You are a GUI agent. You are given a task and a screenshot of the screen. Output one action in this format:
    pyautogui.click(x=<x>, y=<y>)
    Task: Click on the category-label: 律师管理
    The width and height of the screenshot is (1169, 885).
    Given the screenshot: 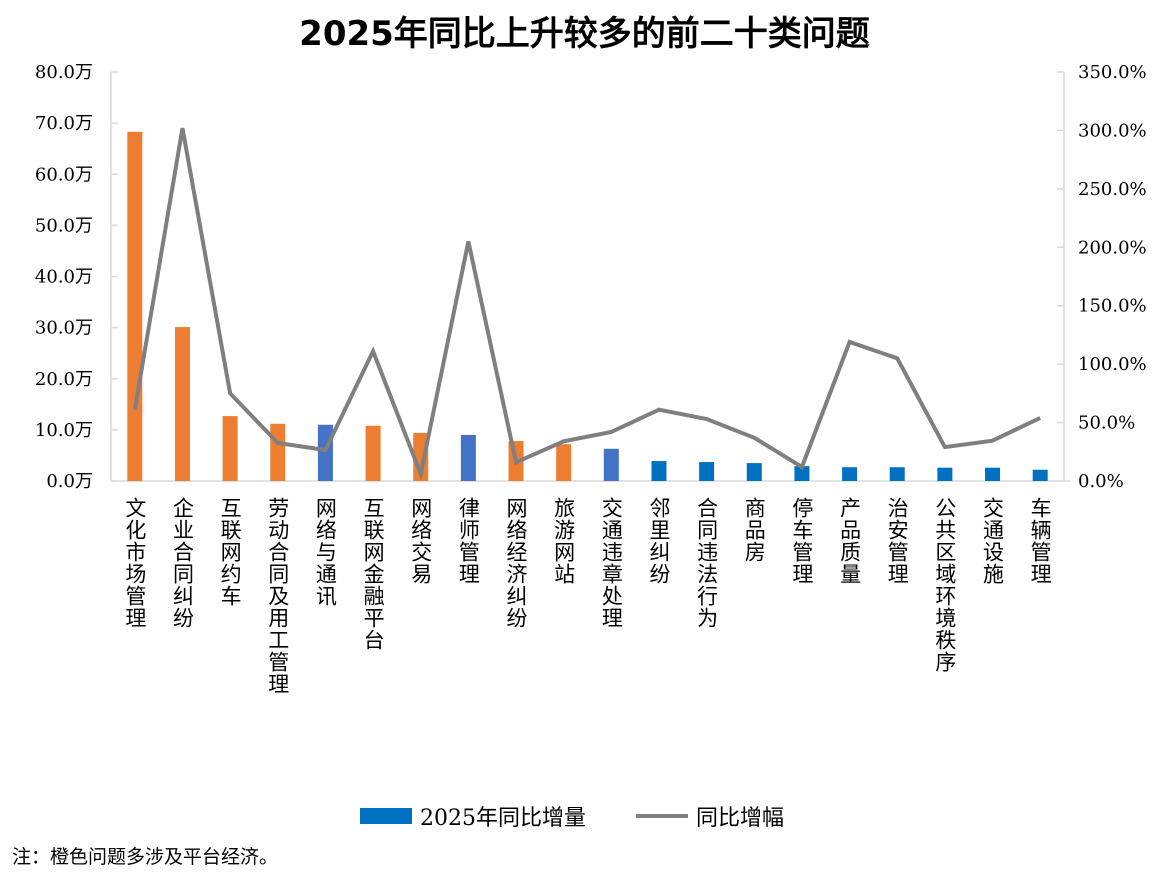 What is the action you would take?
    pyautogui.click(x=468, y=541)
    